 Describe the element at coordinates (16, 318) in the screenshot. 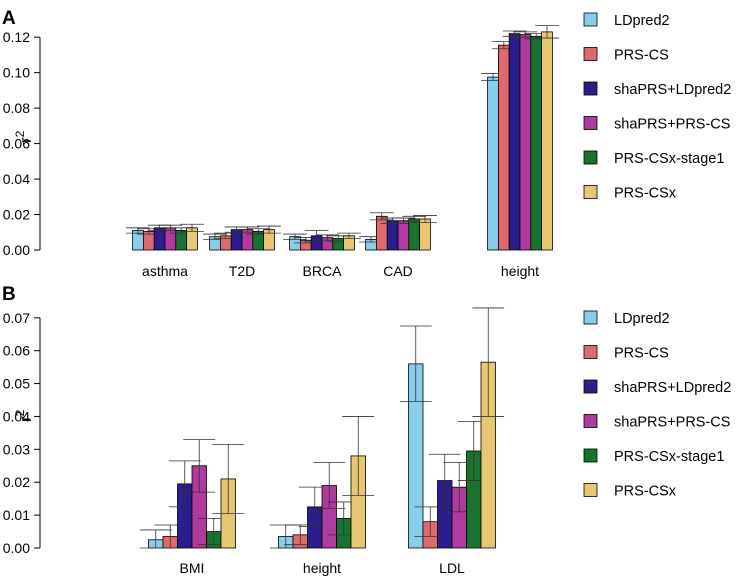

I see `y-tick-label: 0.07` at that location.